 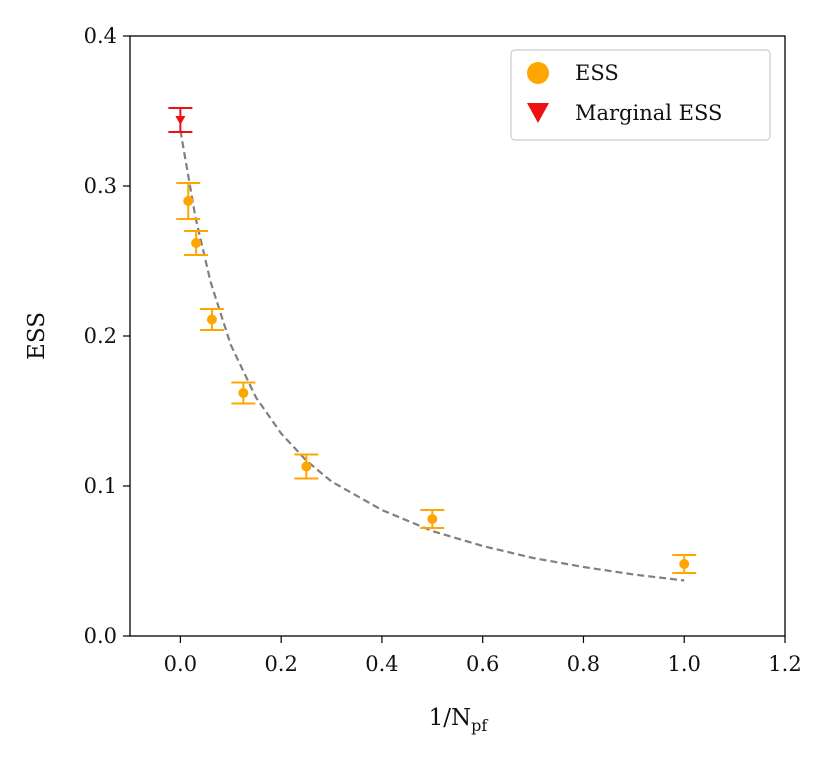 What do you see at coordinates (538, 113) in the screenshot?
I see `legend-marker-marginal-ess` at bounding box center [538, 113].